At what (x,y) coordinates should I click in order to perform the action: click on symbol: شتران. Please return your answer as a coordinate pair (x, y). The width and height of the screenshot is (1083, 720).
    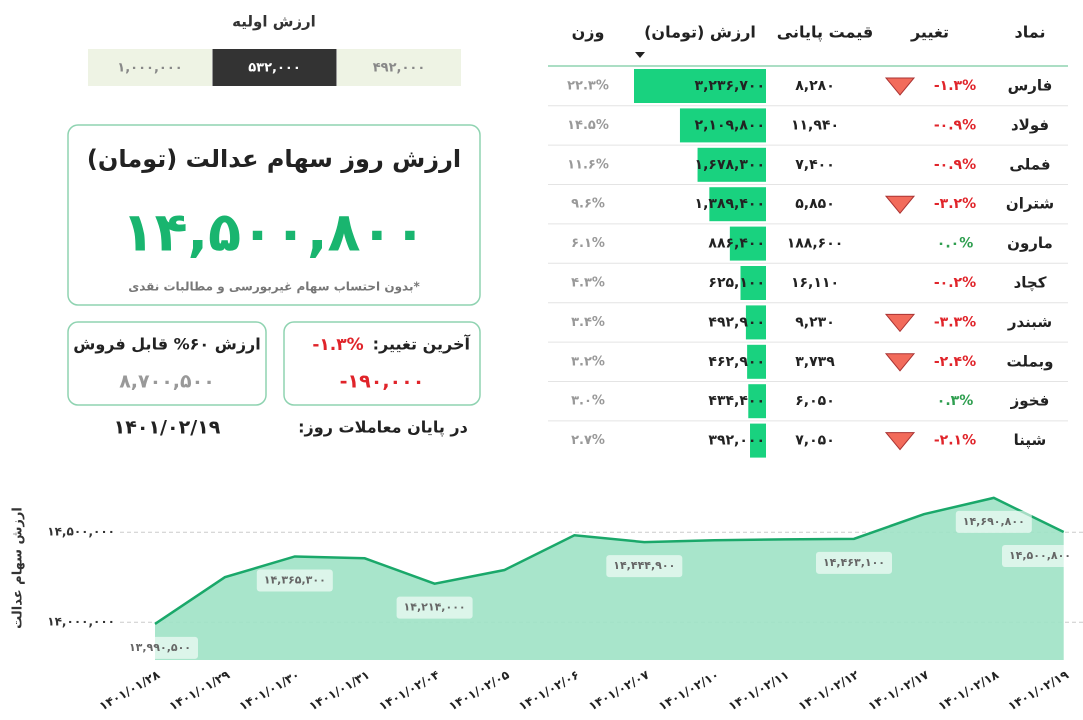
    Looking at the image, I should click on (1030, 204).